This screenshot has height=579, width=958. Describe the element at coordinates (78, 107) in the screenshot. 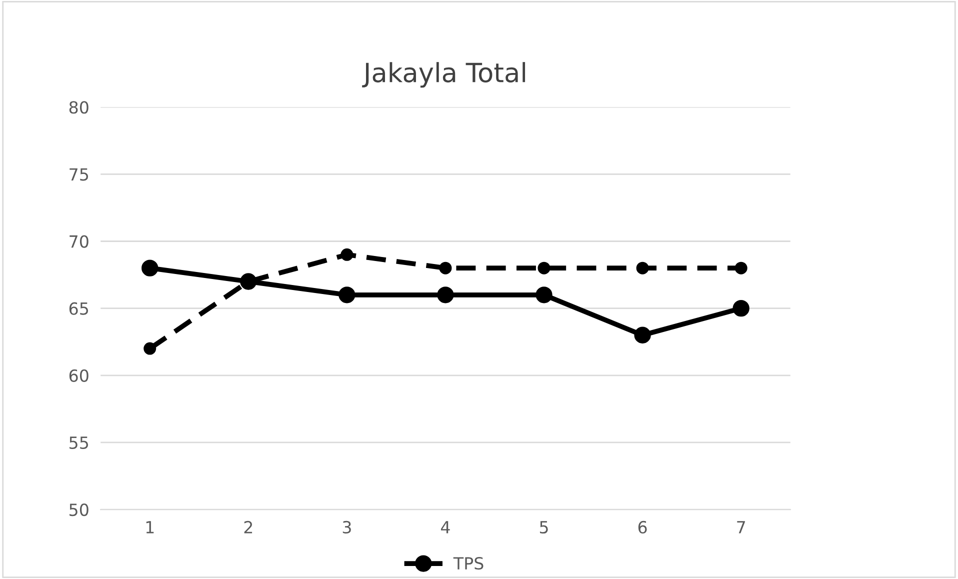

I see `y-tick-label: 80` at that location.